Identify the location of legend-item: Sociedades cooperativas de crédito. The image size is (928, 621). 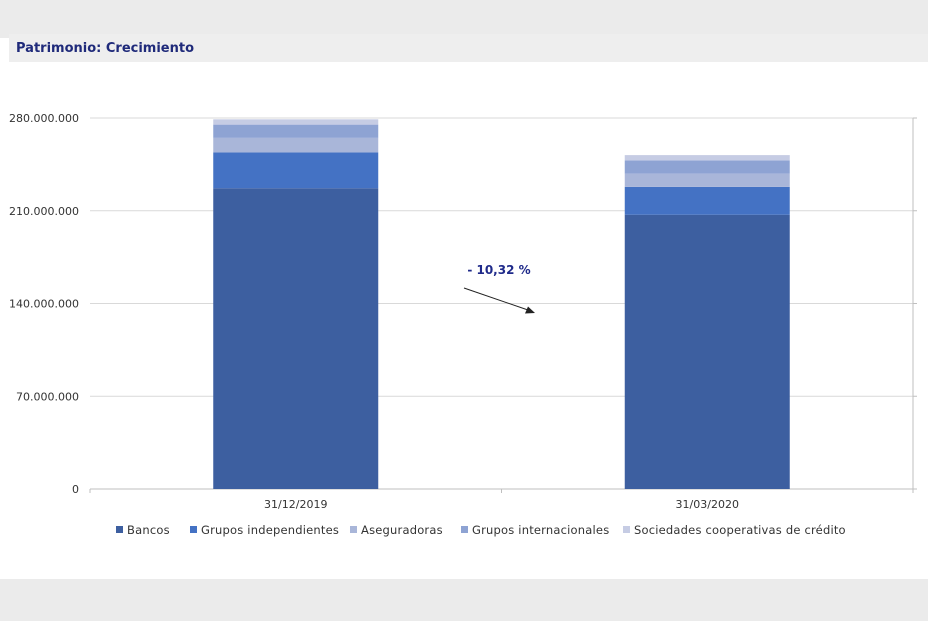
(734, 530).